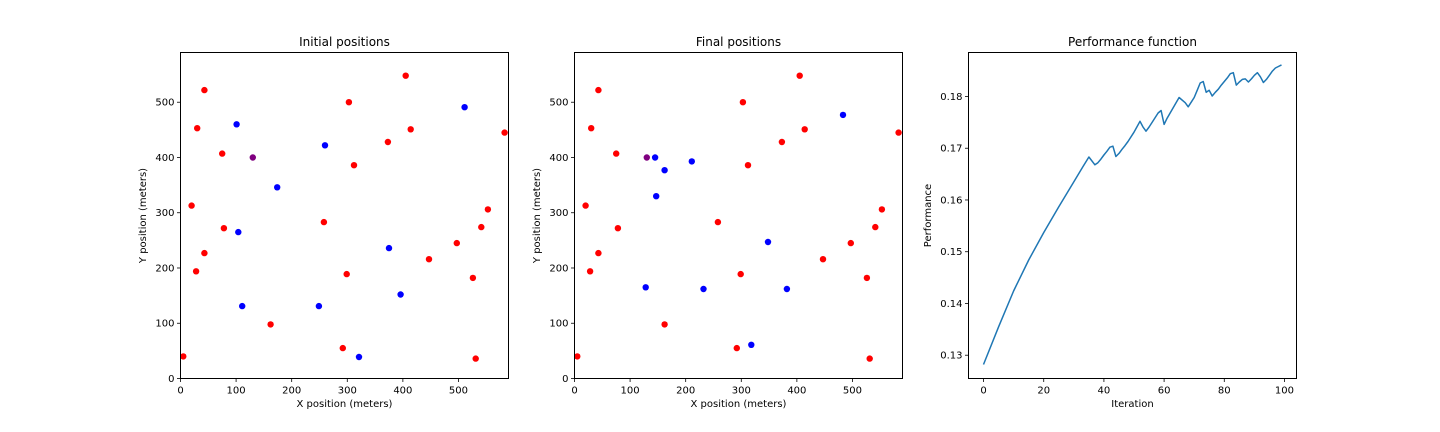 This screenshot has height=432, width=1440. I want to click on y-tick-label: 0.17, so click(951, 149).